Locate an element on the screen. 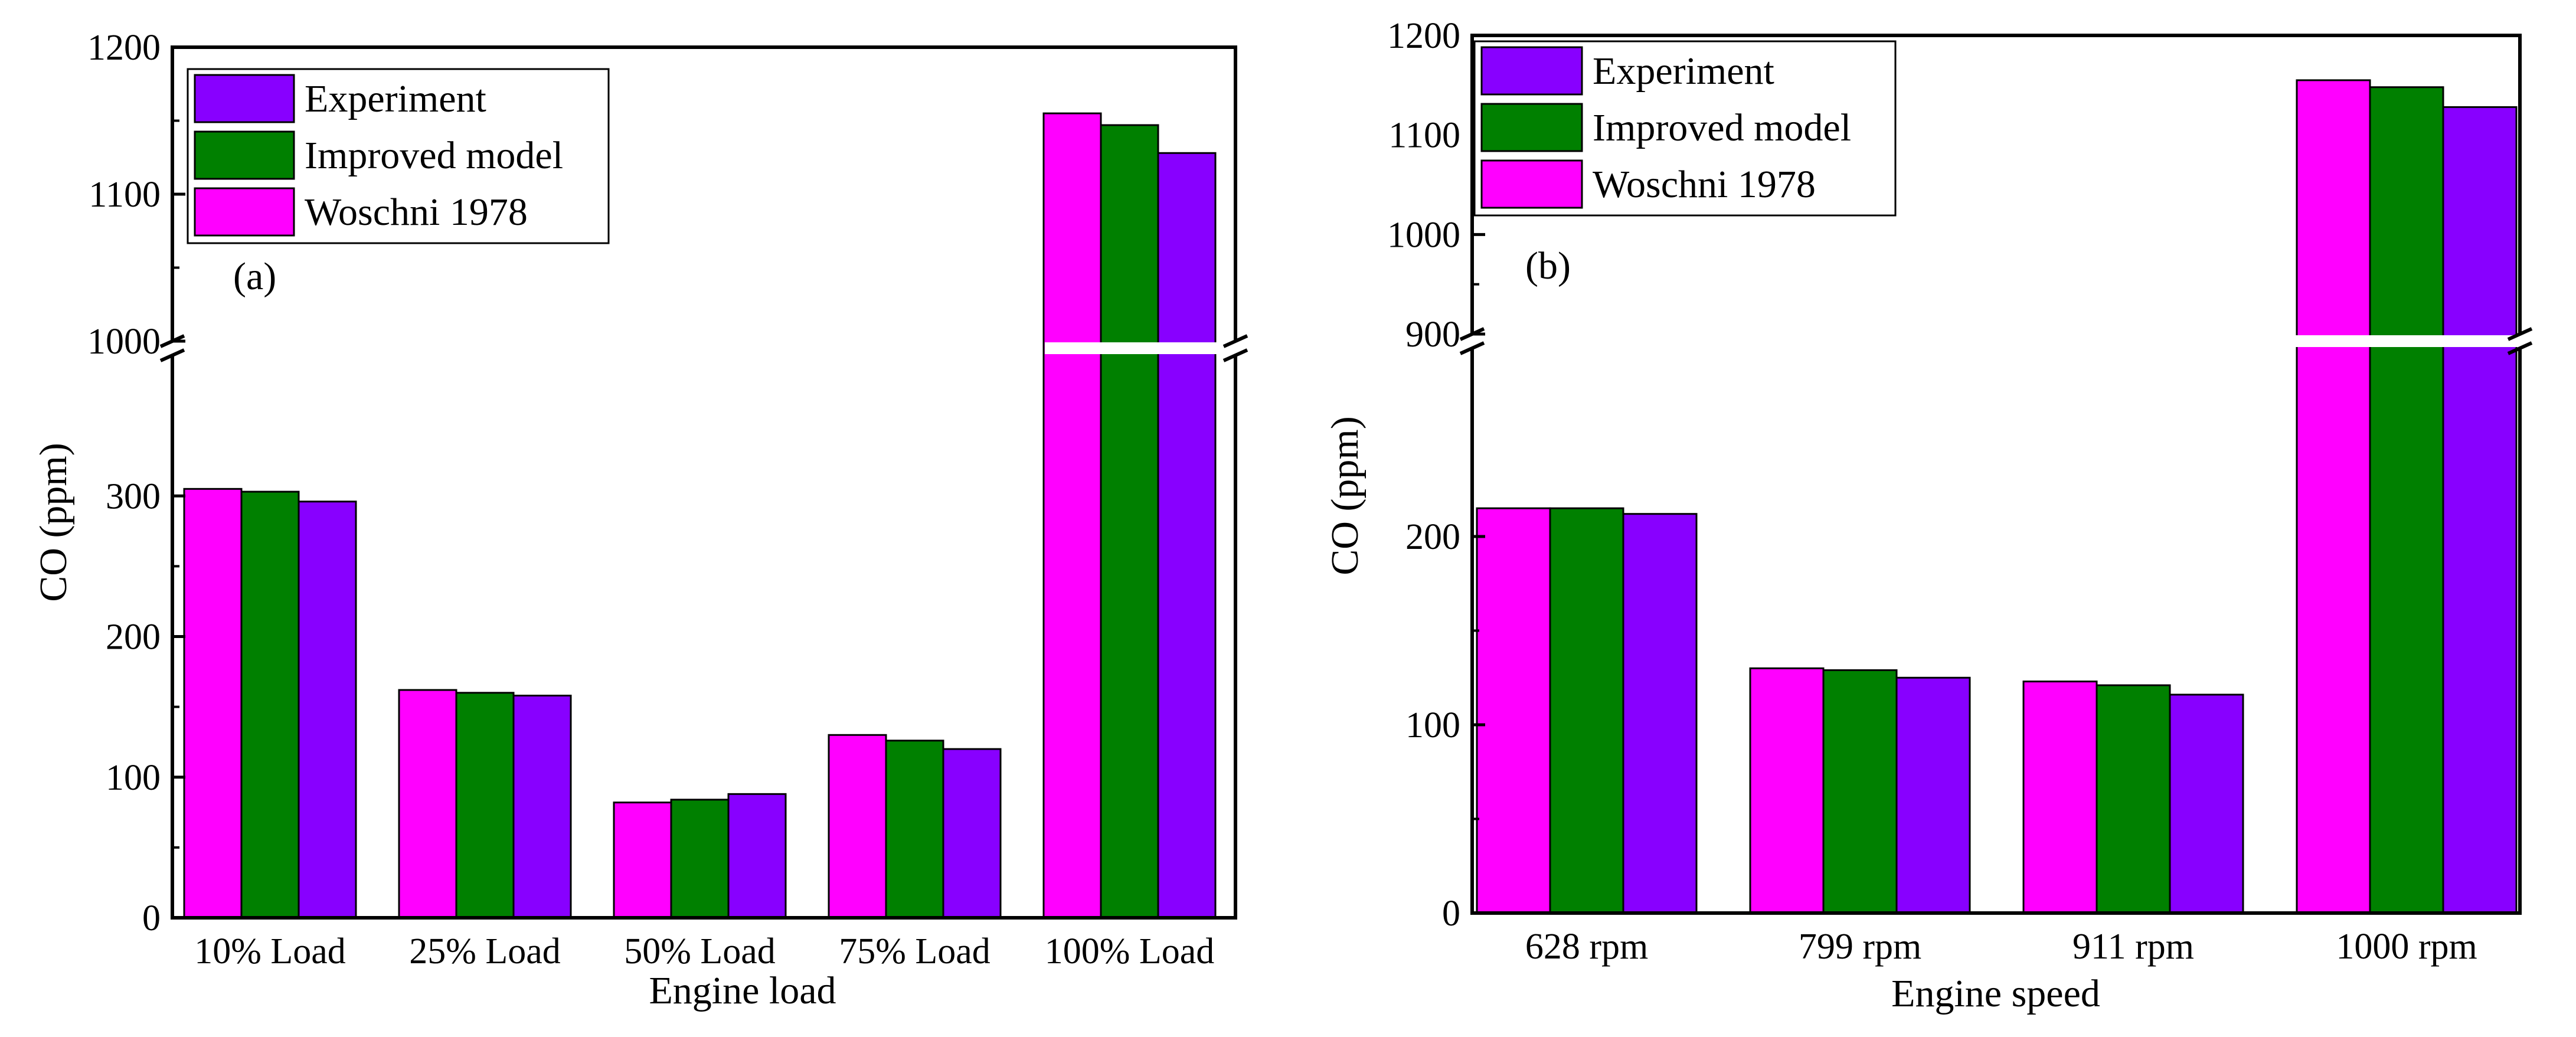  panel-label-b: (b) is located at coordinates (1548, 265).